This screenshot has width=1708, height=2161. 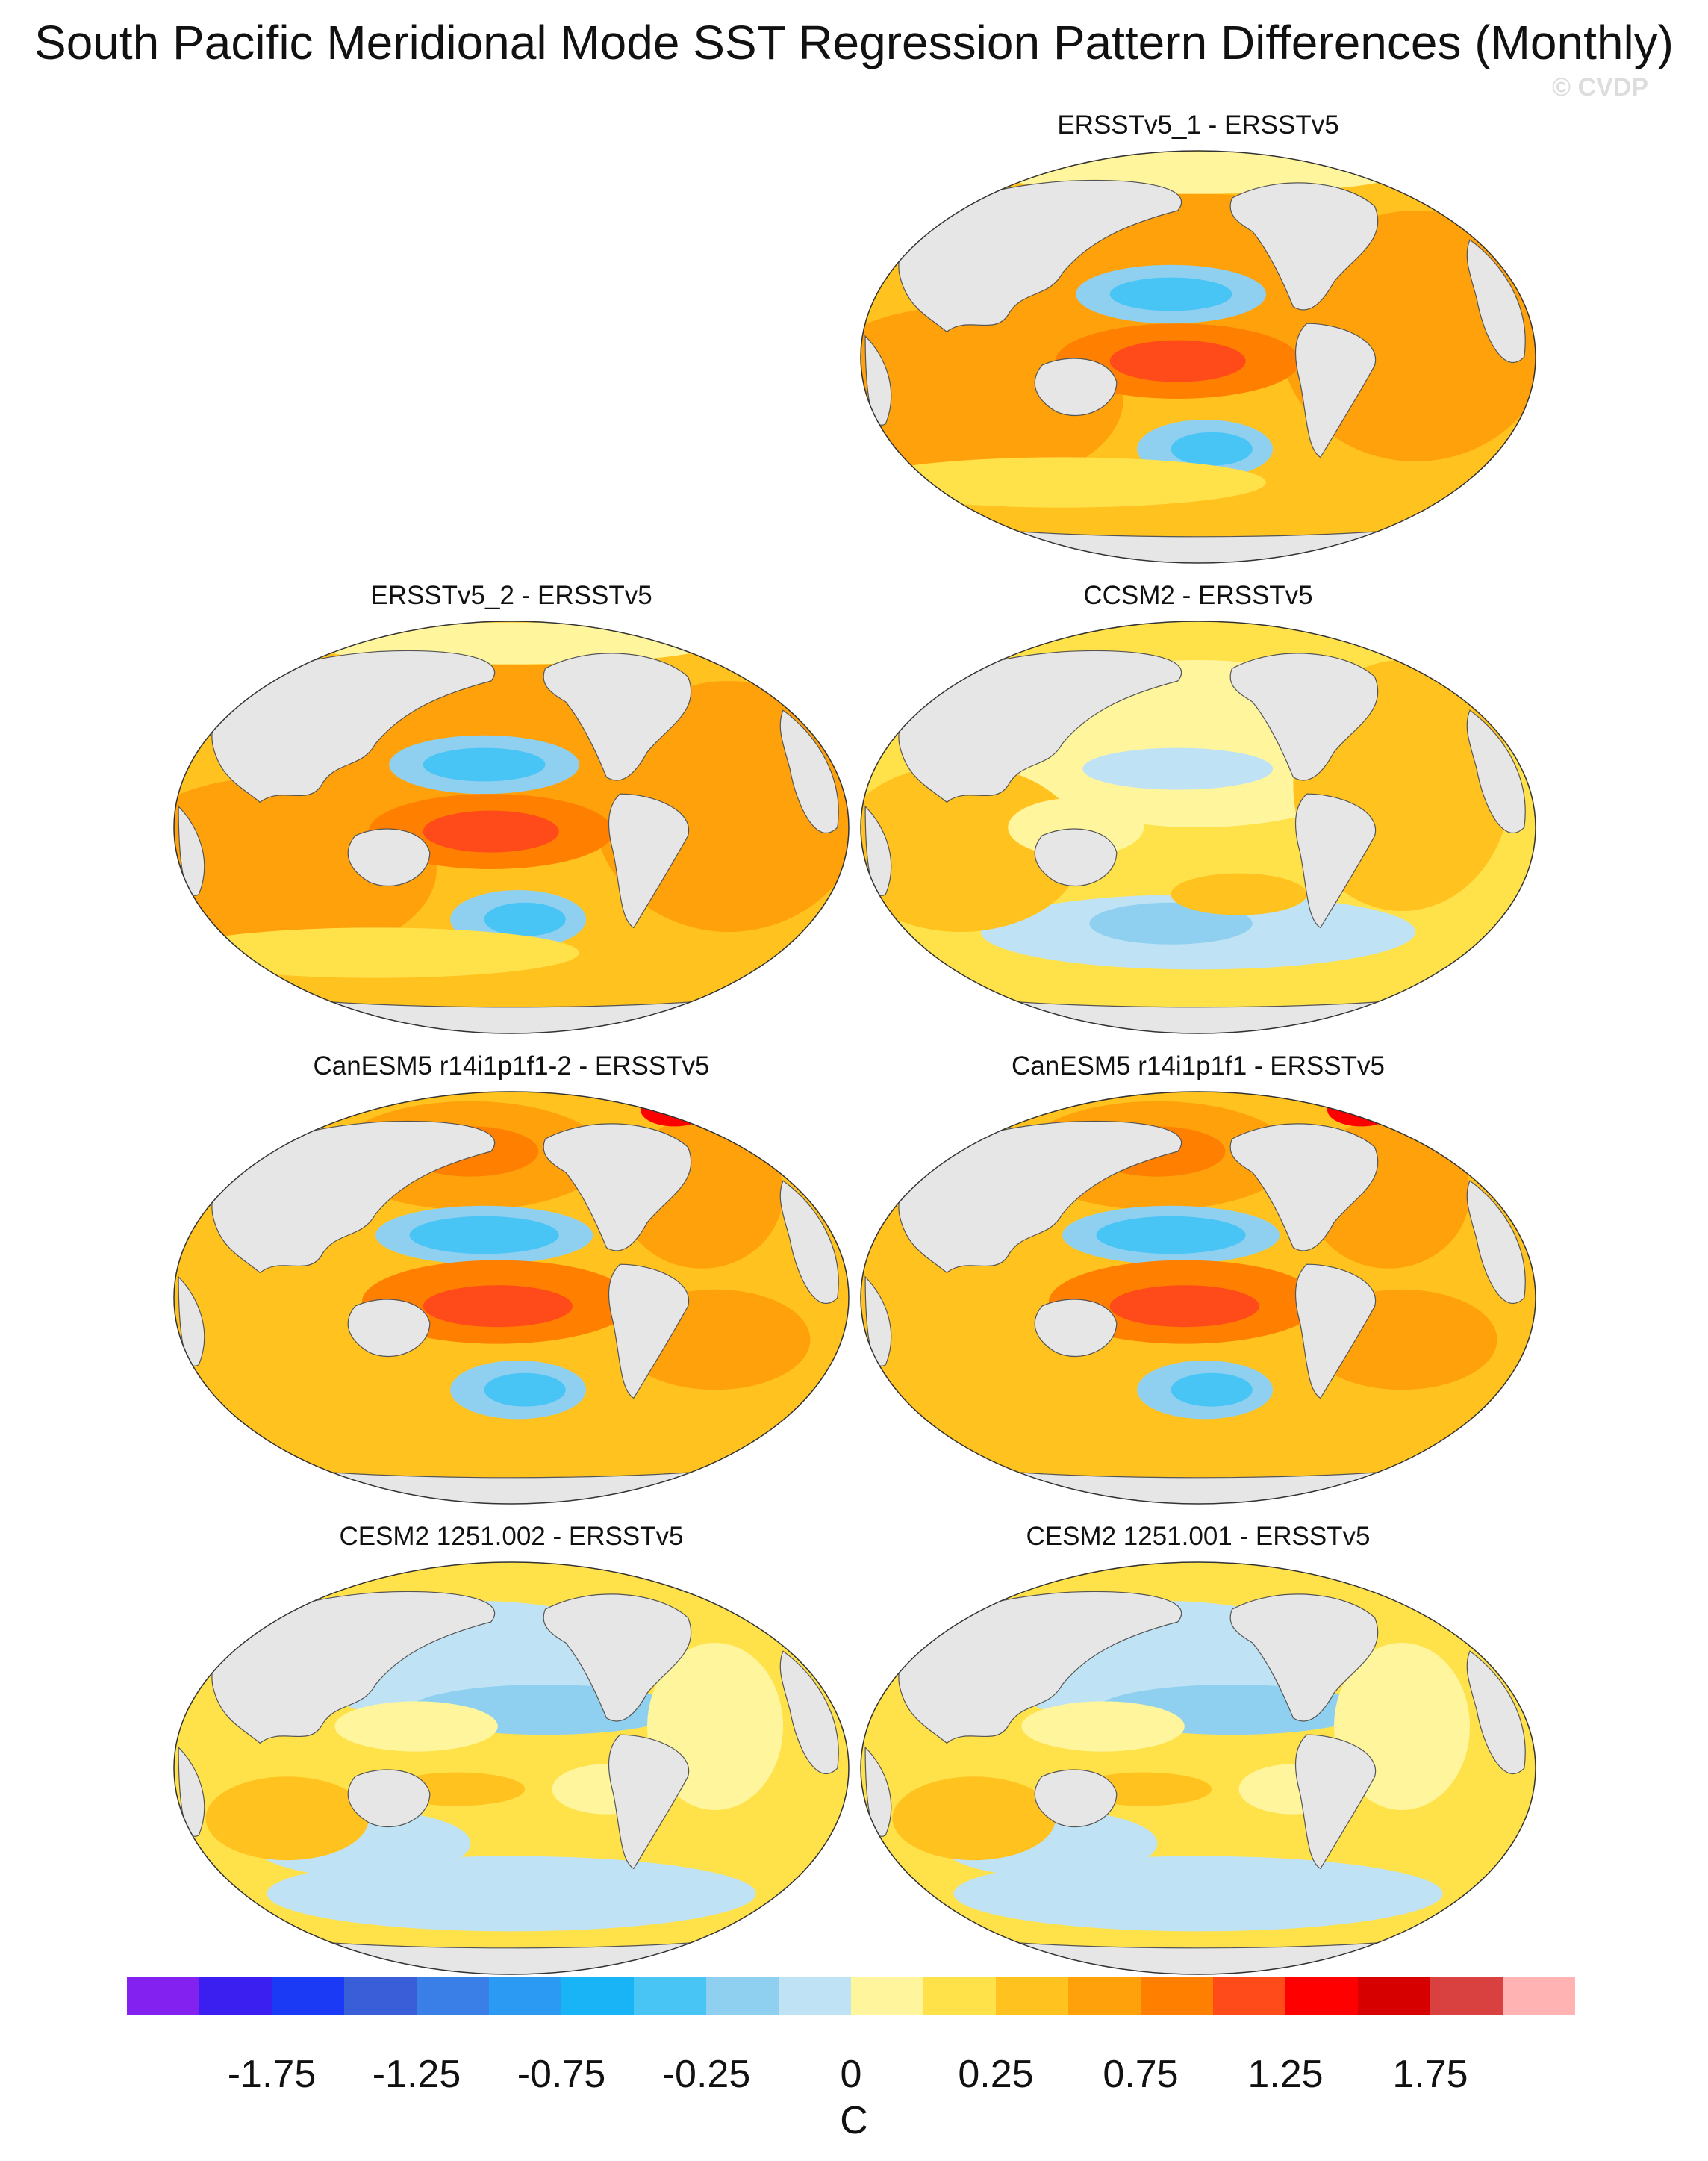 I want to click on panel-title: ERSSTv5_1 - ERSSTv5, so click(x=1198, y=126).